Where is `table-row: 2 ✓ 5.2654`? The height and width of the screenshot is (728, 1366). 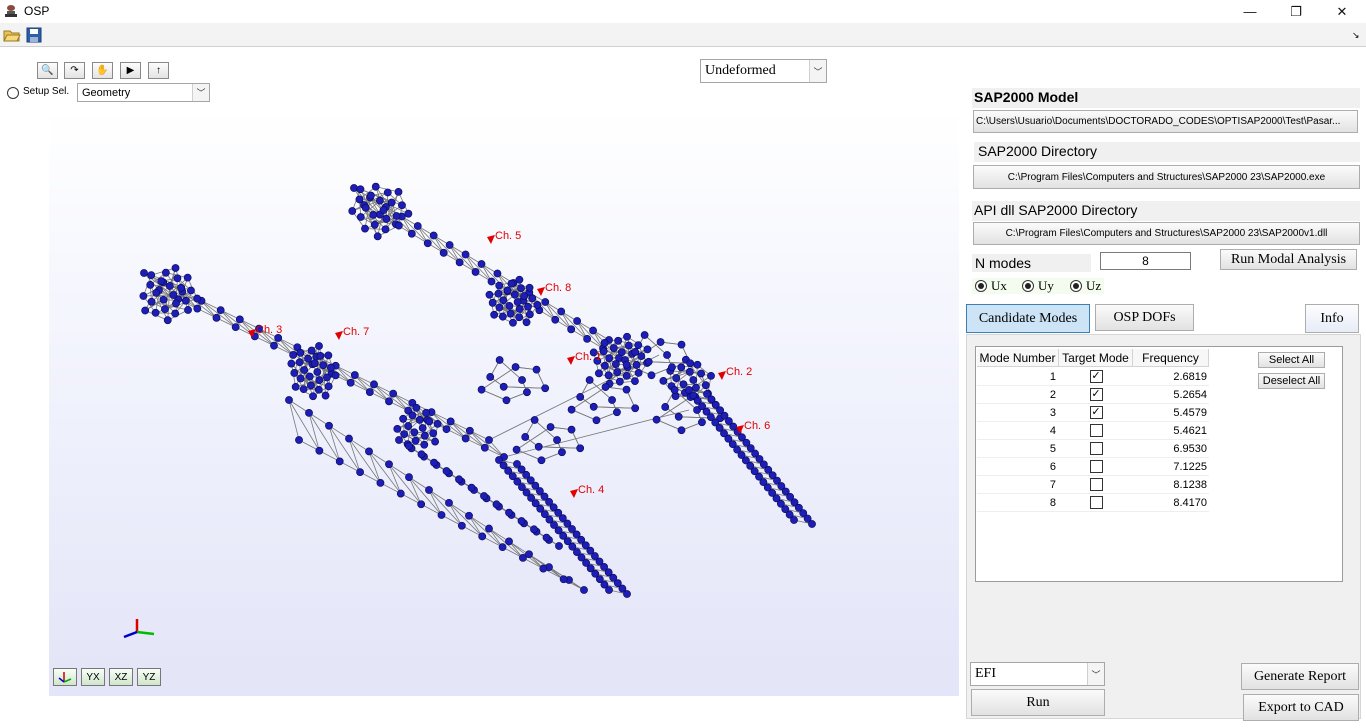
table-row: 2 ✓ 5.2654 is located at coordinates (1092, 395).